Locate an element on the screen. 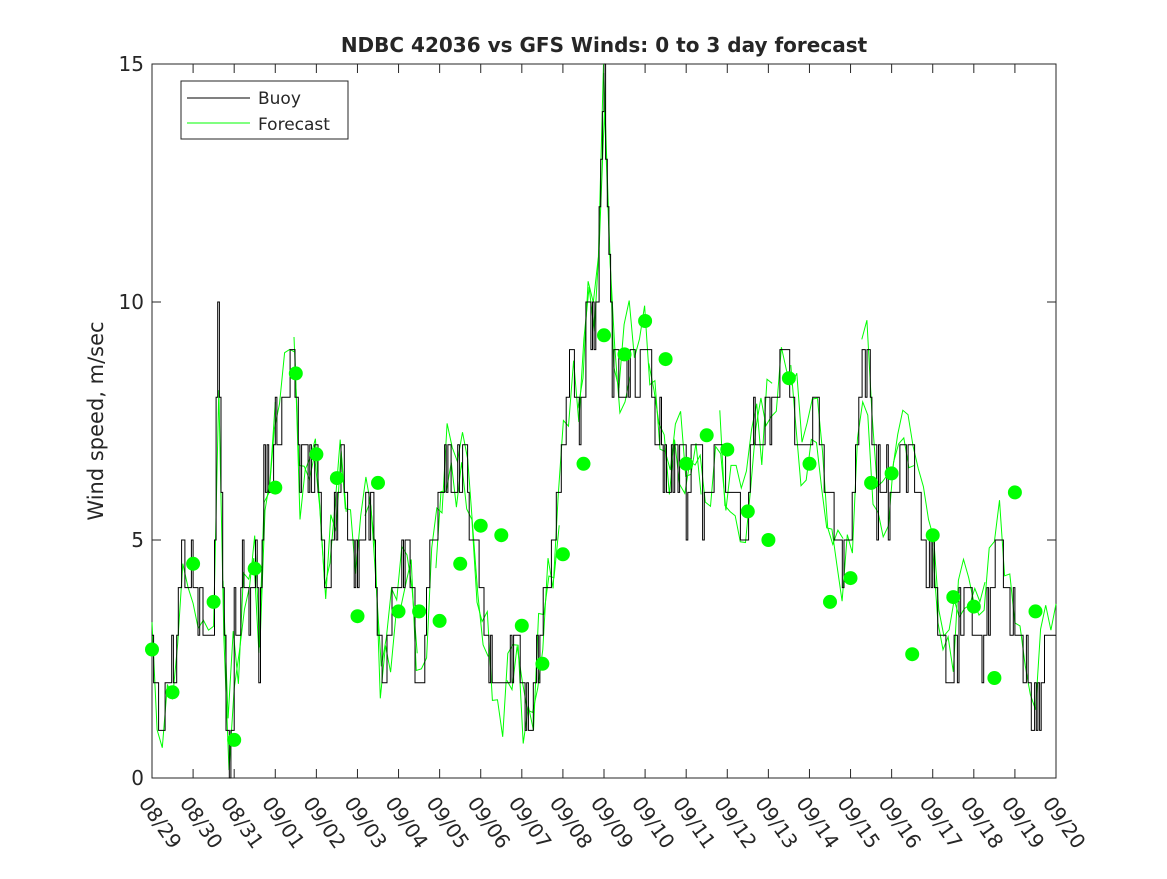 The width and height of the screenshot is (1167, 879). y-tick-label: 10 is located at coordinates (131, 302).